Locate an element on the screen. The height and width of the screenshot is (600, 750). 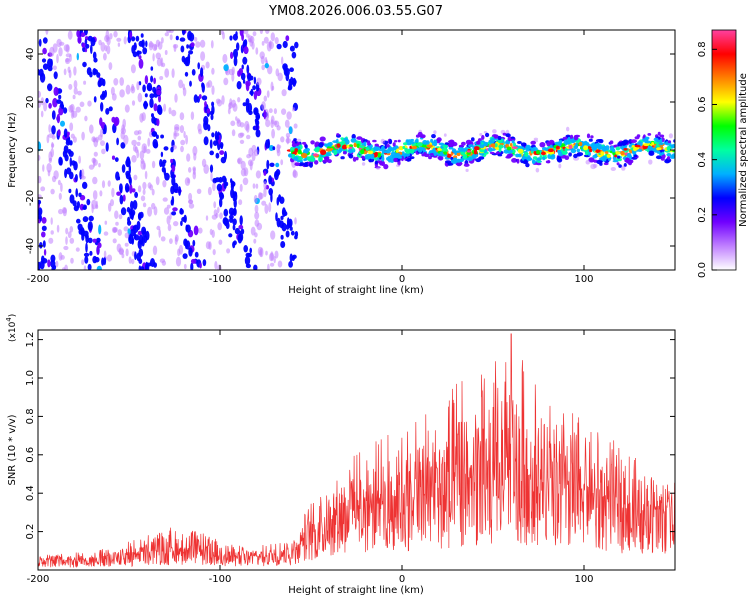
y-tick-label: 0.4 is located at coordinates (30, 493).